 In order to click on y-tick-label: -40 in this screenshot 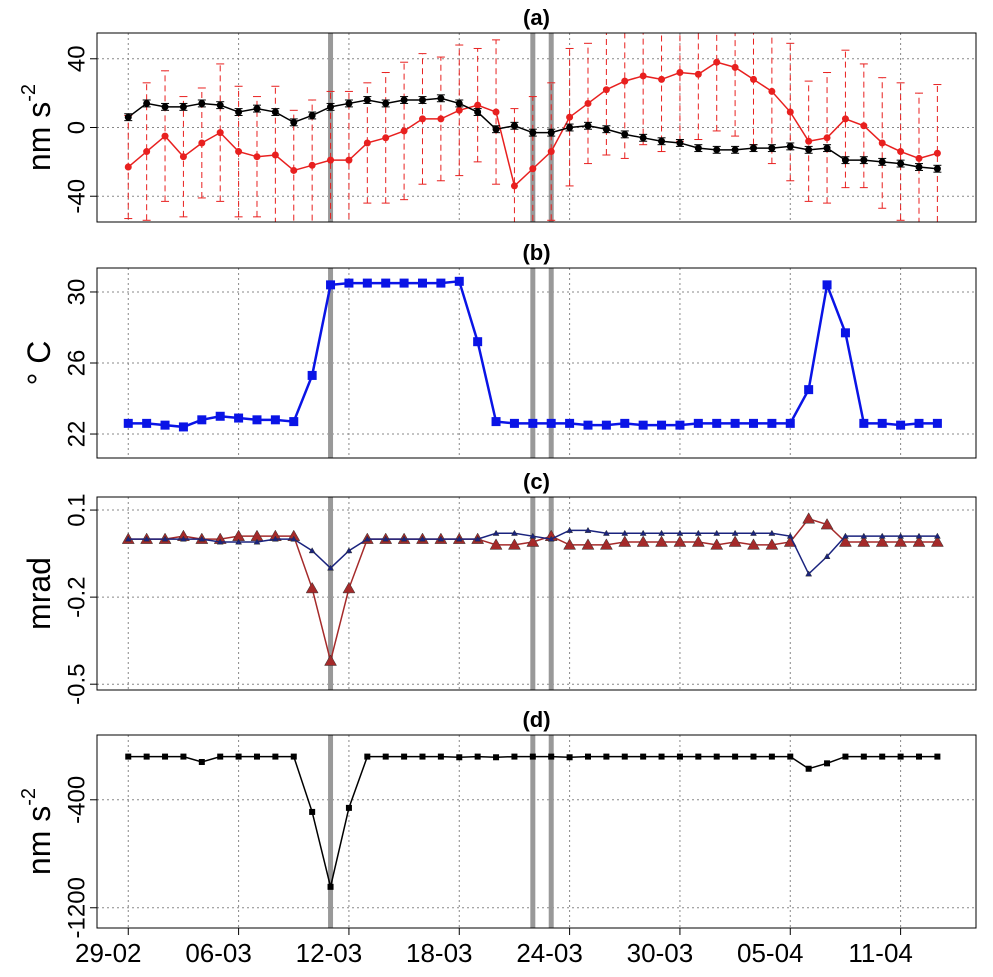, I will do `click(76, 196)`.